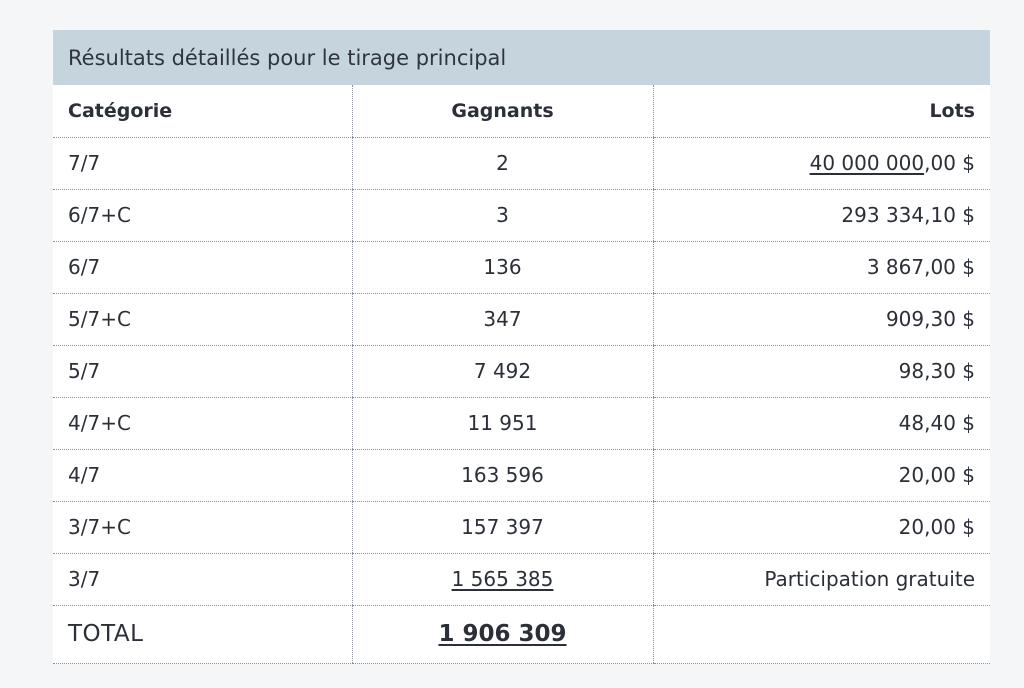  I want to click on prize-cell: 293 334,10 $, so click(821, 215).